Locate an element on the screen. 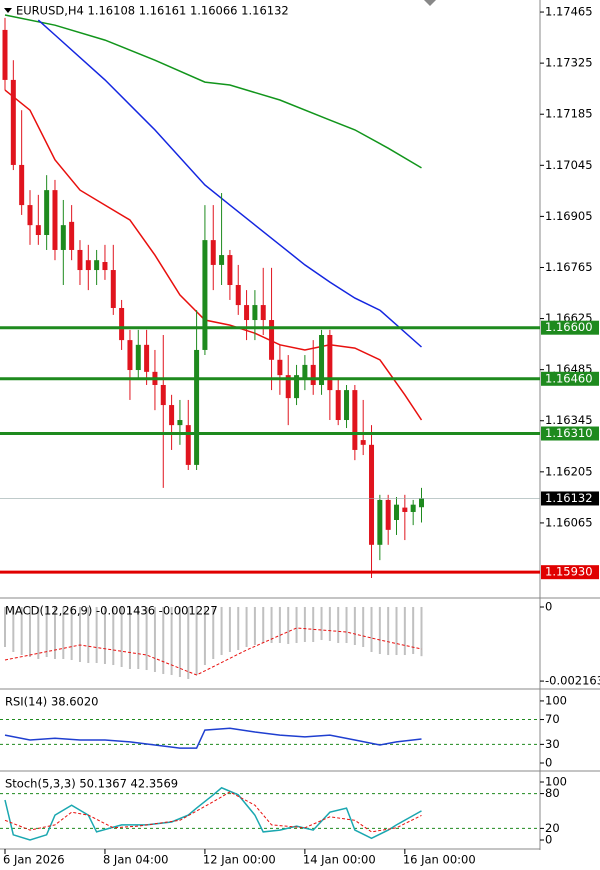 The height and width of the screenshot is (870, 600). y-tick-label: 1.16065 is located at coordinates (569, 522).